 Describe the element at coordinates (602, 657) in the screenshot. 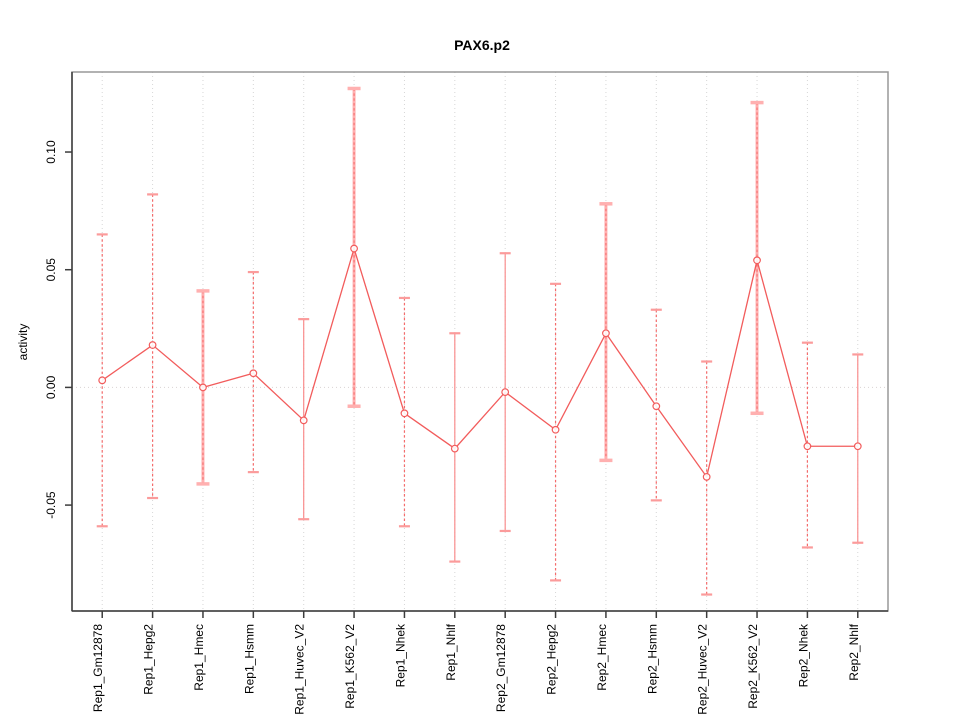

I see `x-tick-label: Rep2_Hmec` at that location.